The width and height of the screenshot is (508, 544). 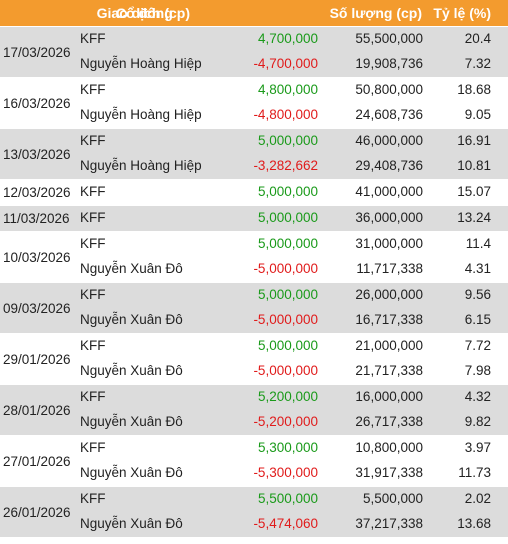 What do you see at coordinates (389, 38) in the screenshot?
I see `share-quantity: 55,500,000` at bounding box center [389, 38].